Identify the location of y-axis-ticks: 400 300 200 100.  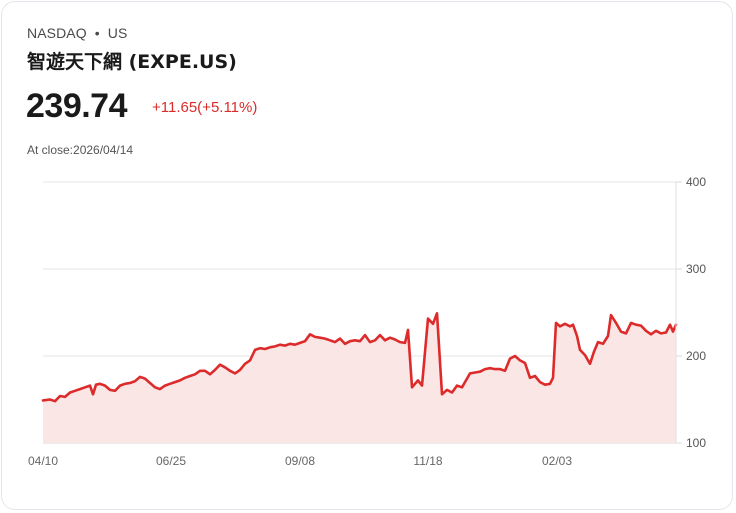
(691, 312).